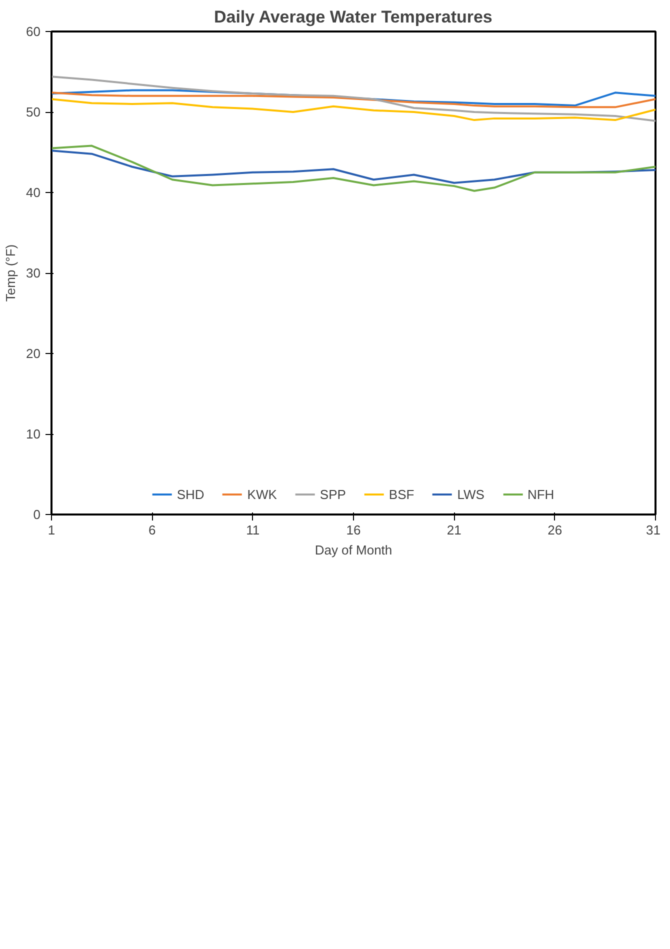  I want to click on y-tick-label: 0, so click(37, 514).